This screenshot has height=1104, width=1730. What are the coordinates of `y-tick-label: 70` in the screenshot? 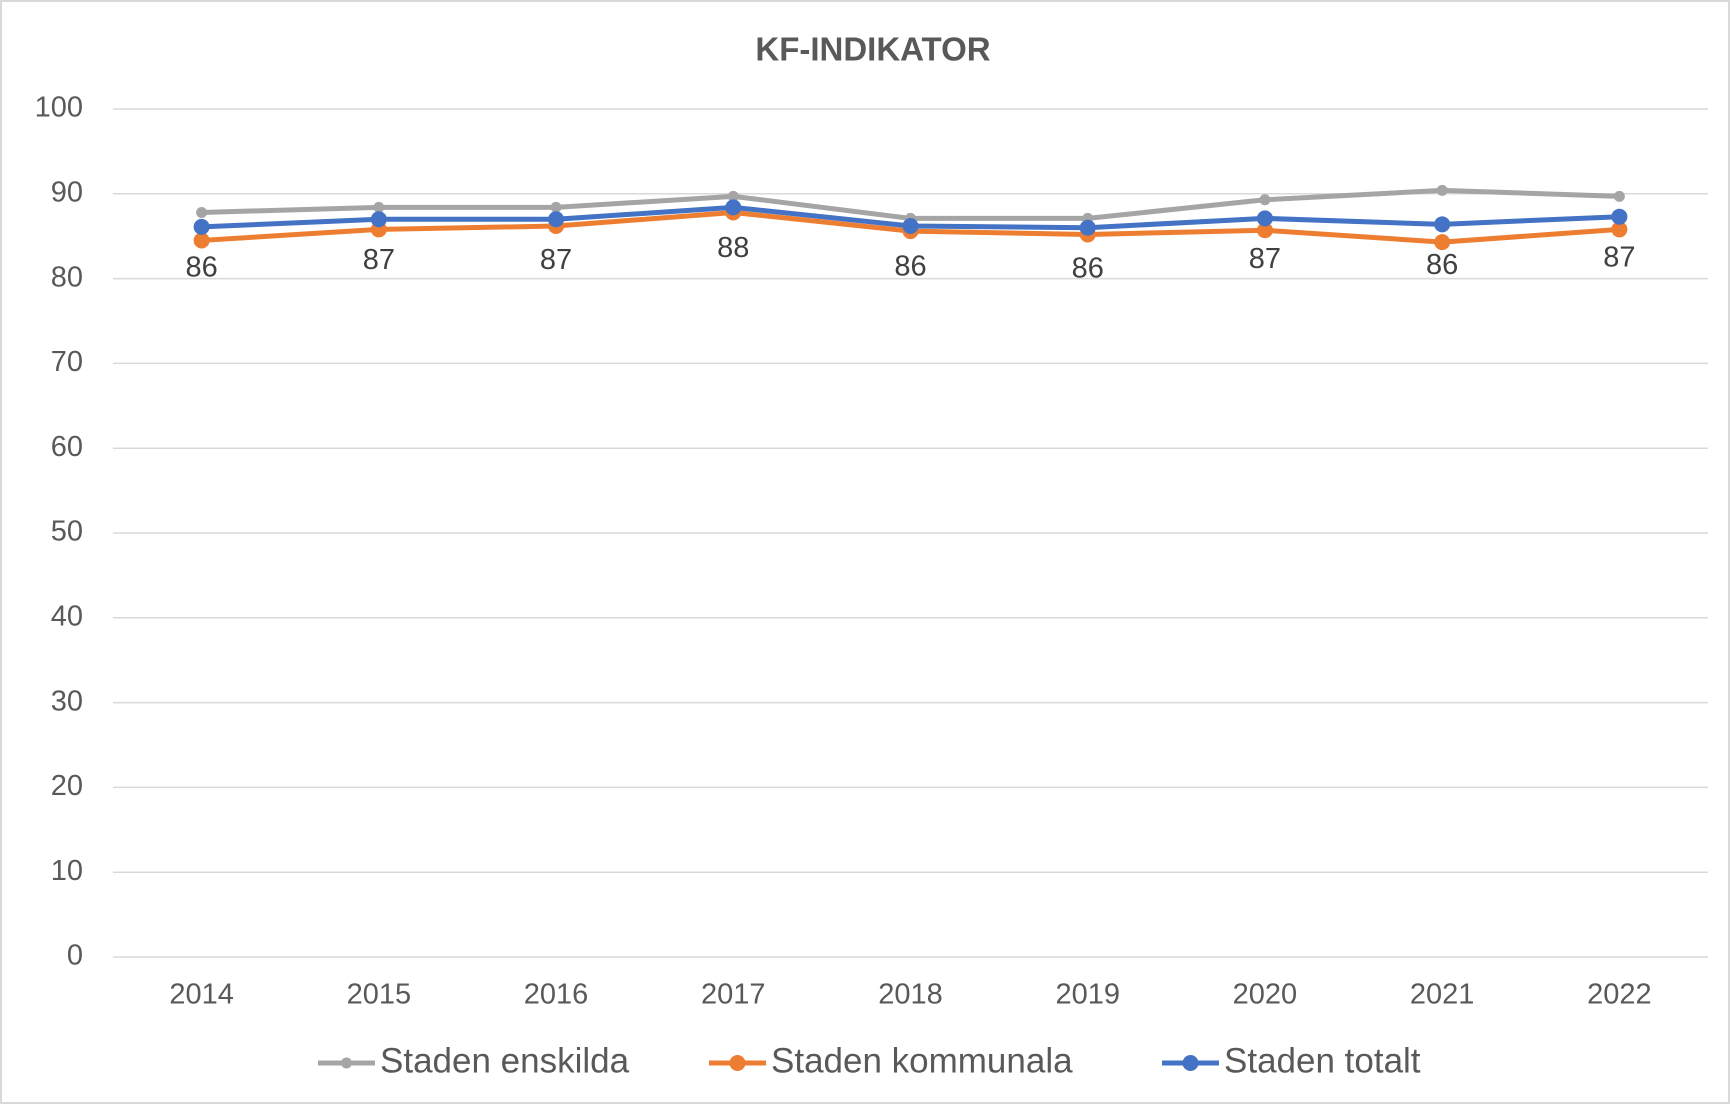 It's located at (67, 362).